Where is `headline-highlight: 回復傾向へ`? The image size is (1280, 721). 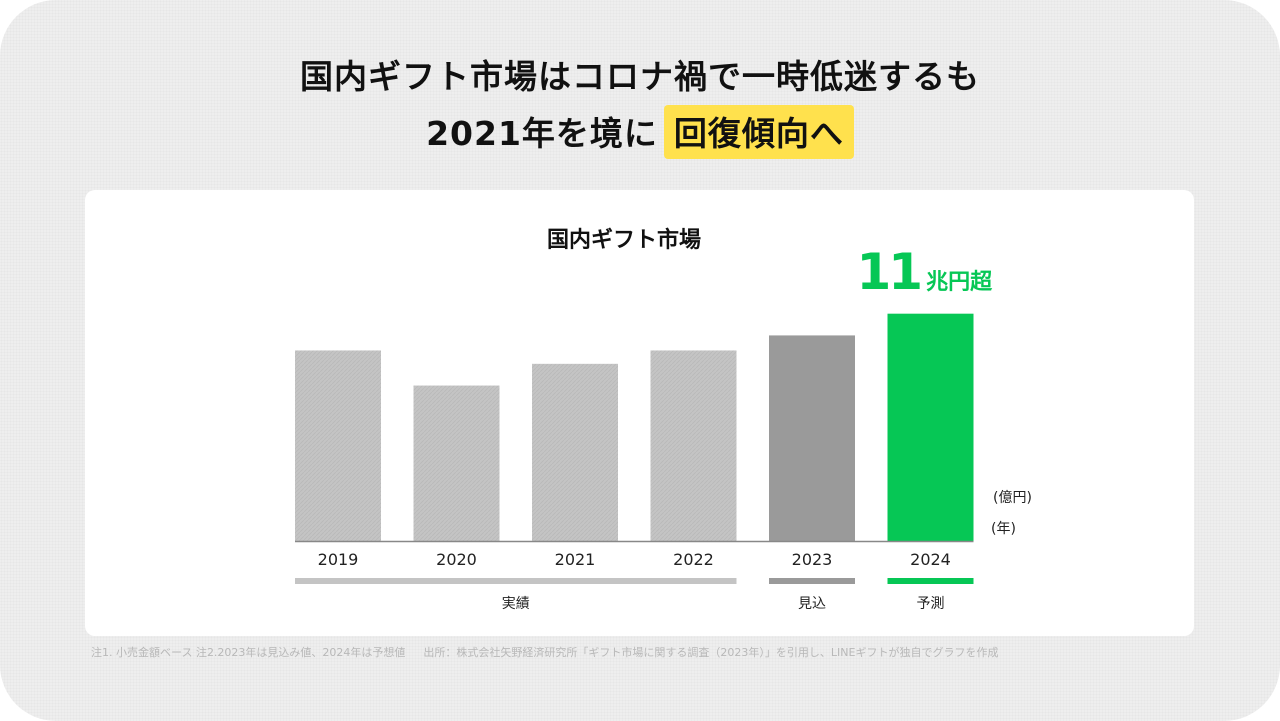 headline-highlight: 回復傾向へ is located at coordinates (758, 132).